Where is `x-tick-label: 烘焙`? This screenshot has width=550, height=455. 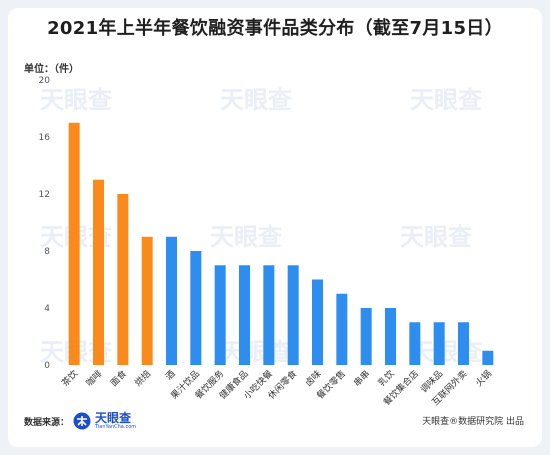
x-tick-label: 烘焙 is located at coordinates (142, 378).